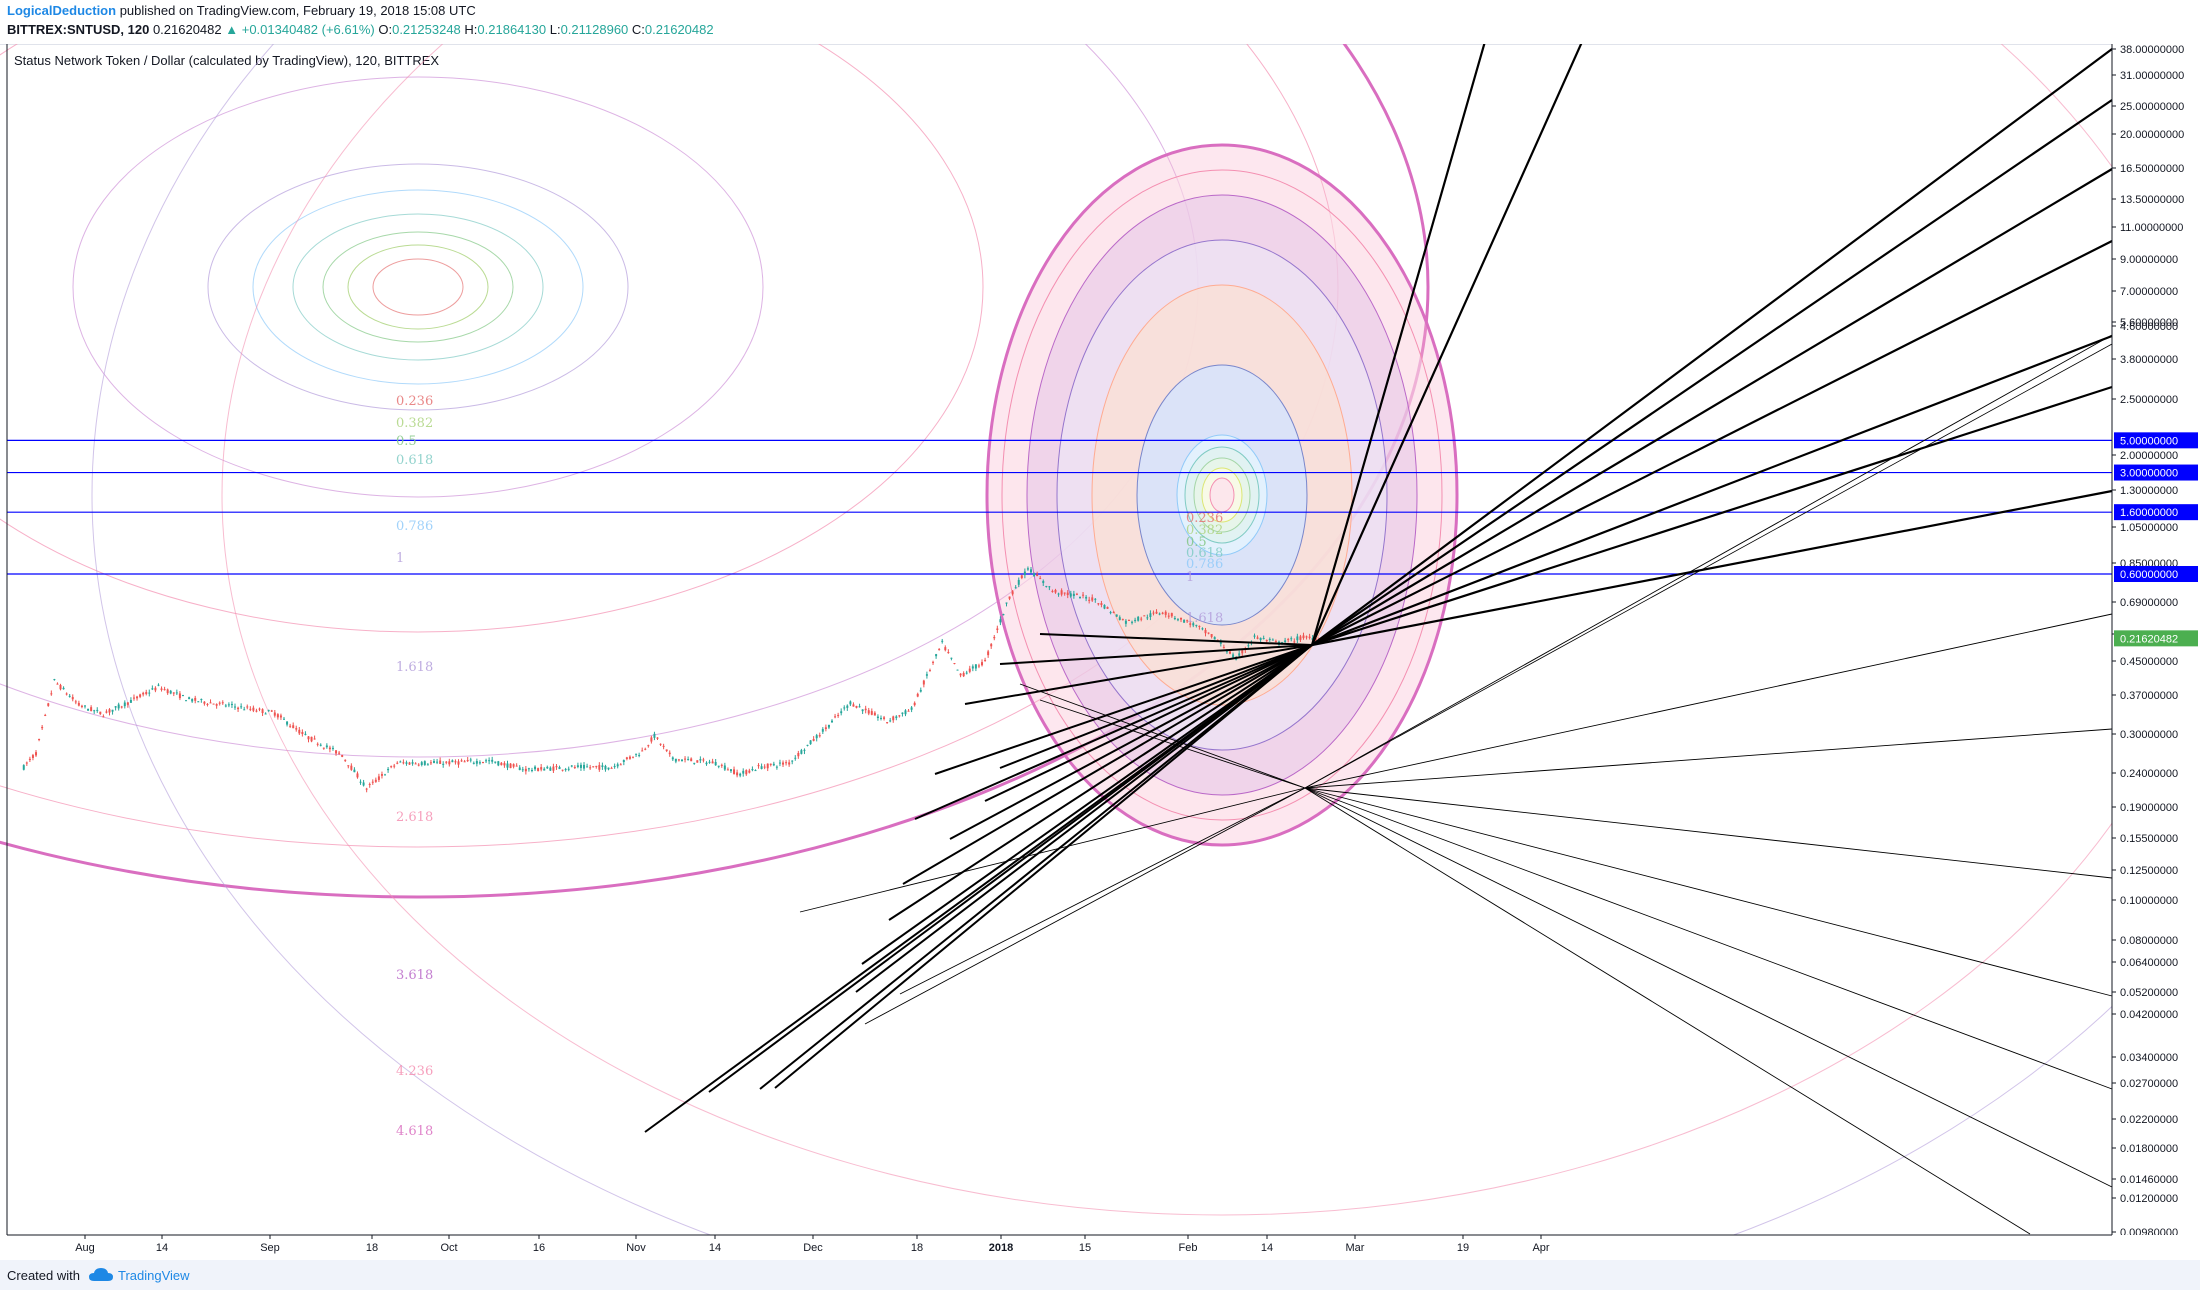 This screenshot has width=2200, height=1290. What do you see at coordinates (1204, 618) in the screenshot?
I see `fib-label-right: 1.618` at bounding box center [1204, 618].